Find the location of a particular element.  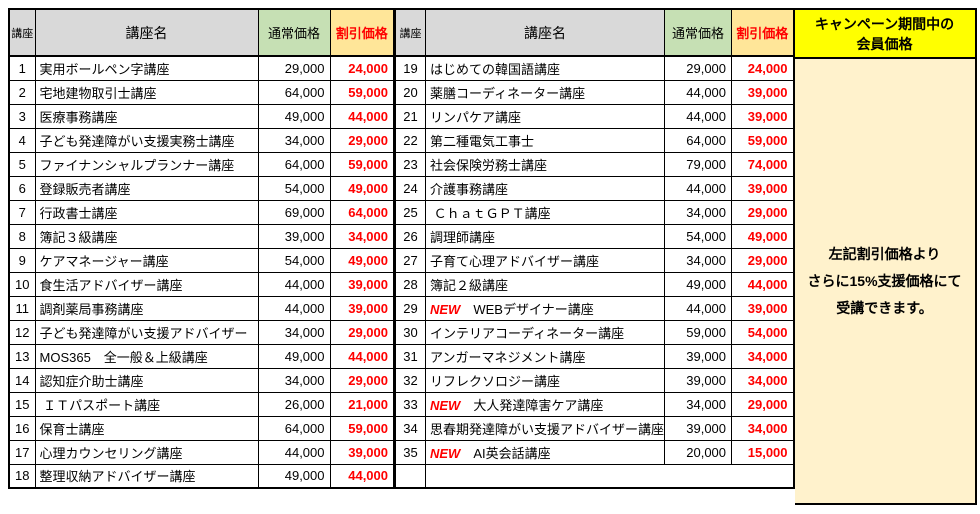

course-row: 10 食生活アドバイザー講座 44,000 39,000 is located at coordinates (201, 284).